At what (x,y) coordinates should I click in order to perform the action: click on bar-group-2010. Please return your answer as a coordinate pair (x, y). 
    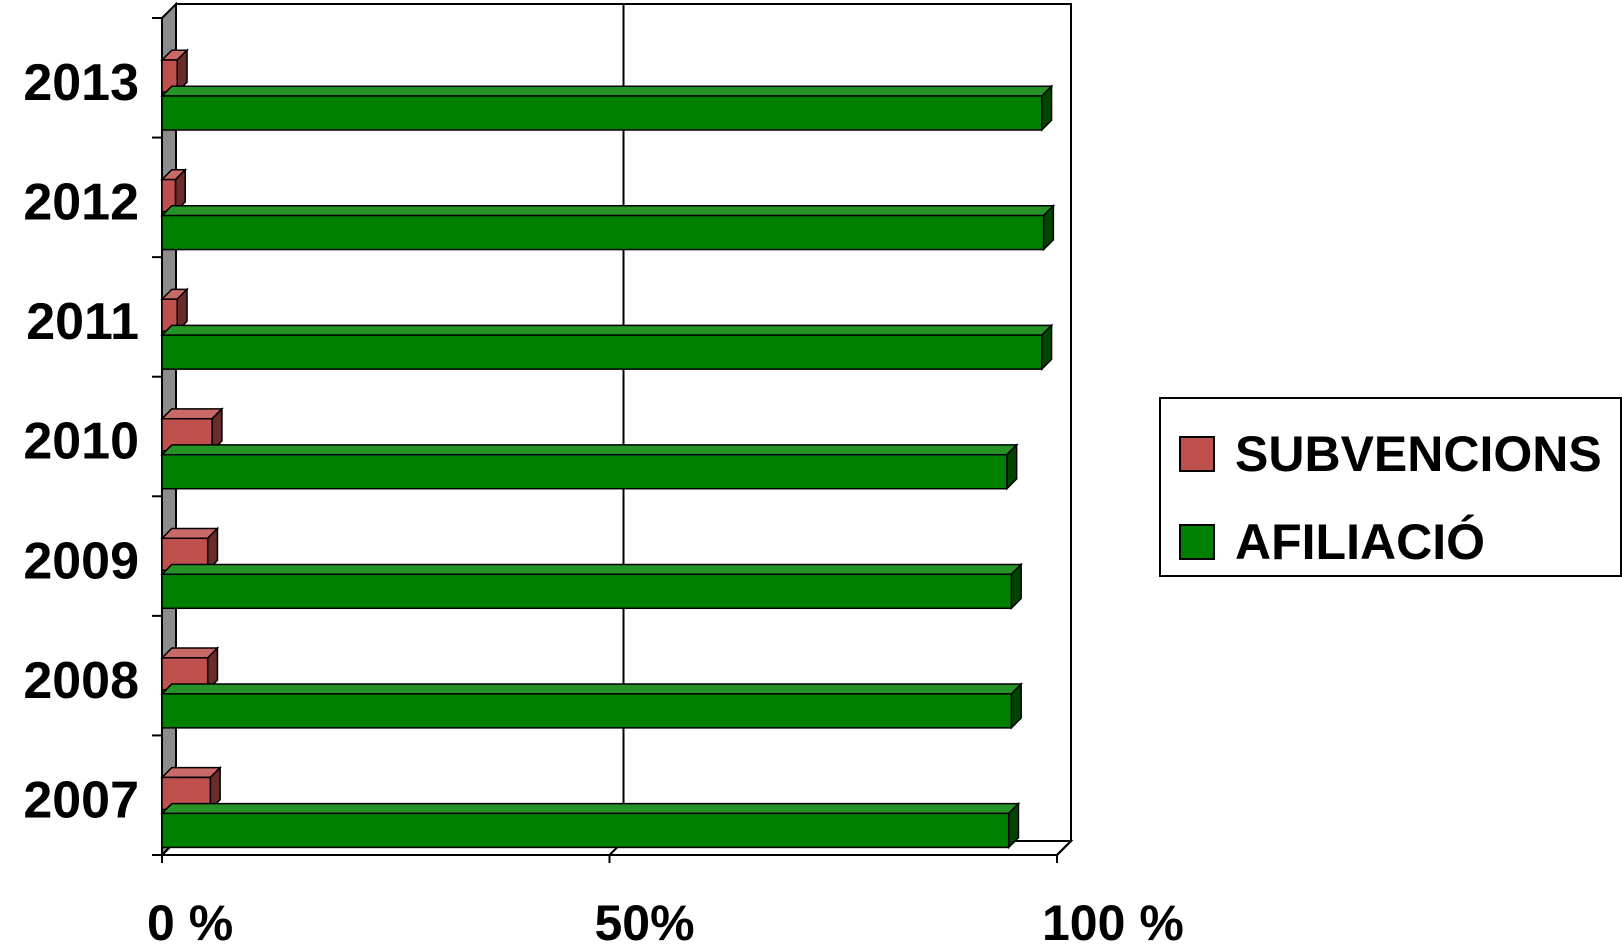
    Looking at the image, I should click on (589, 449).